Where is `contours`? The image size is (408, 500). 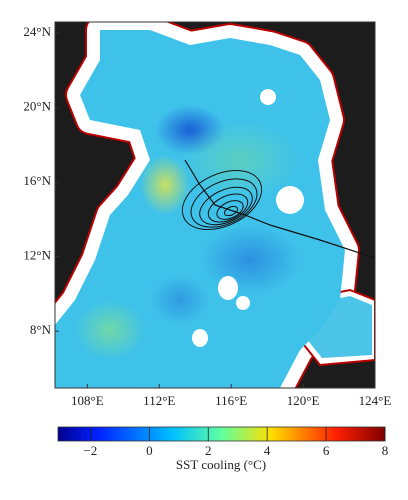
contours is located at coordinates (222, 200).